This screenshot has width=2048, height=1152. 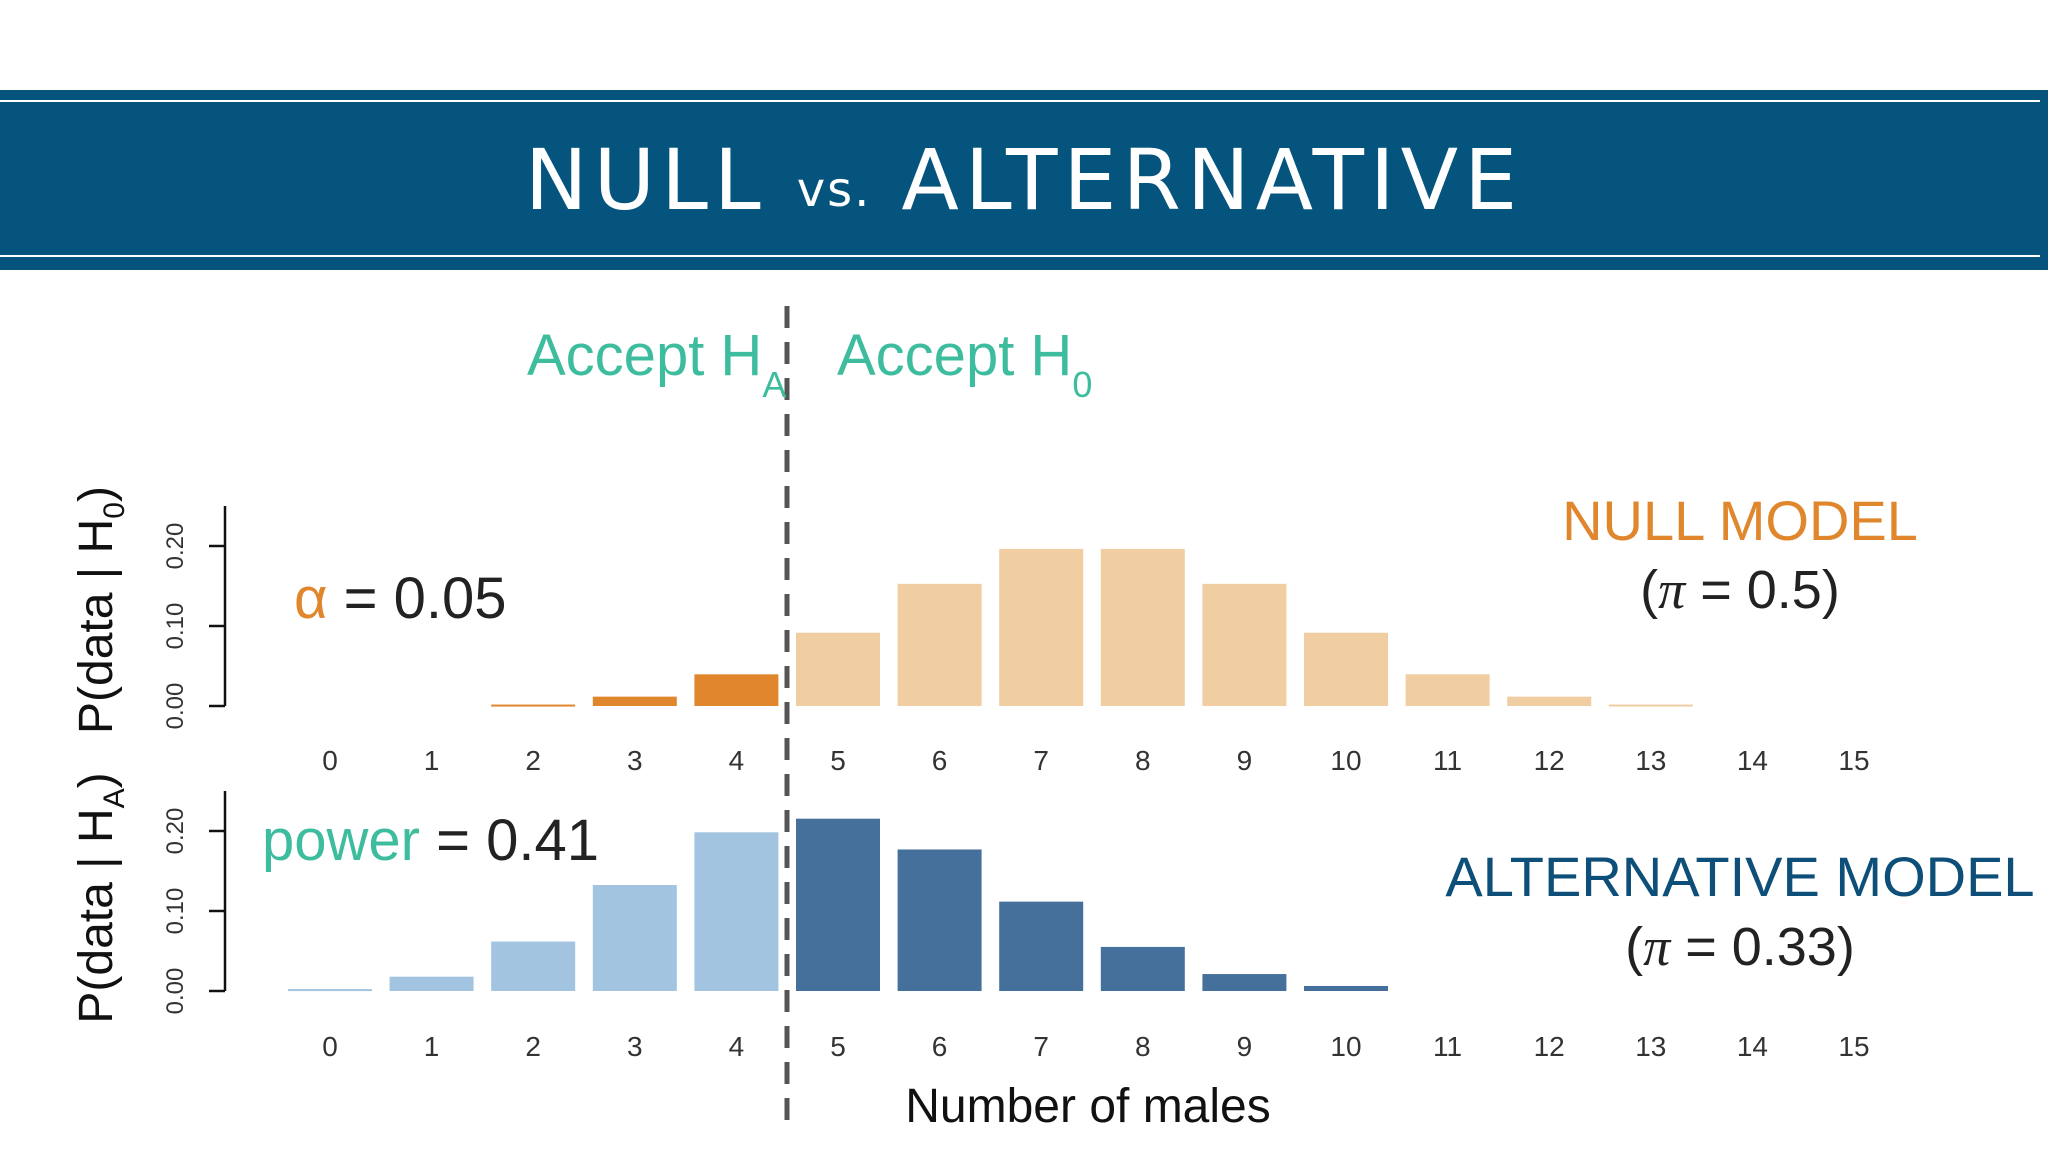 What do you see at coordinates (1549, 760) in the screenshot?
I see `null-xtick-12: 12` at bounding box center [1549, 760].